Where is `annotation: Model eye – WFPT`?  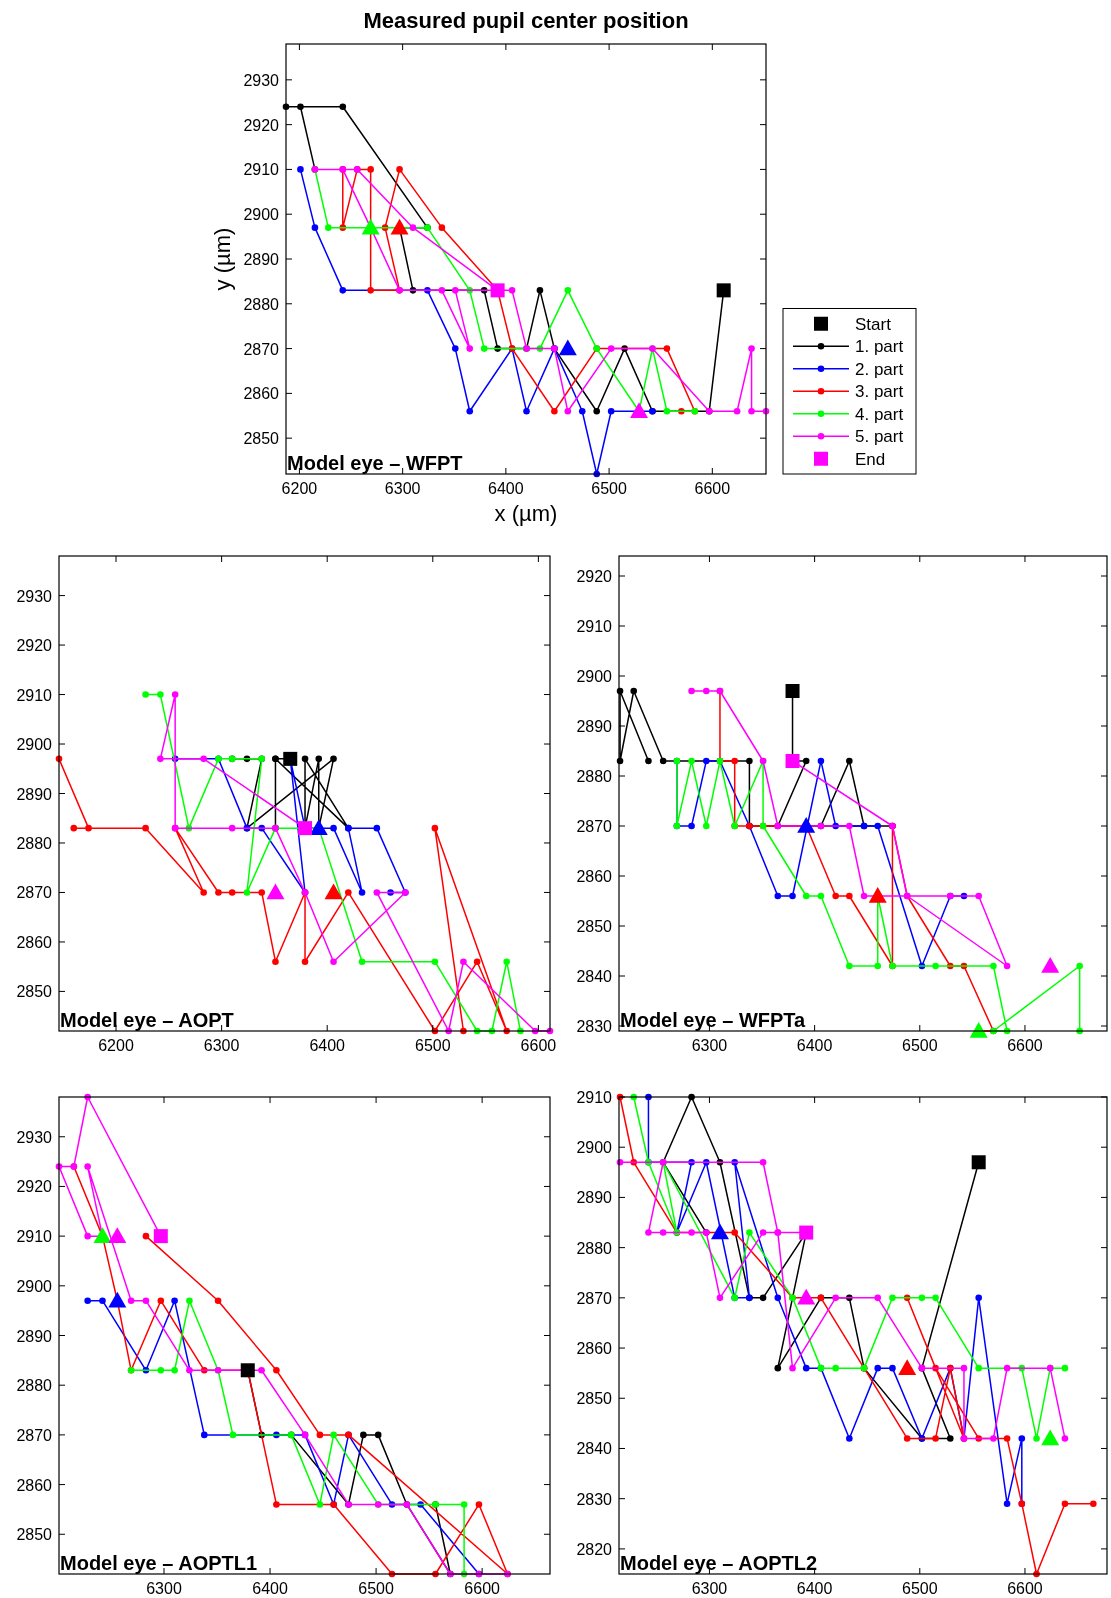 annotation: Model eye – WFPT is located at coordinates (375, 463).